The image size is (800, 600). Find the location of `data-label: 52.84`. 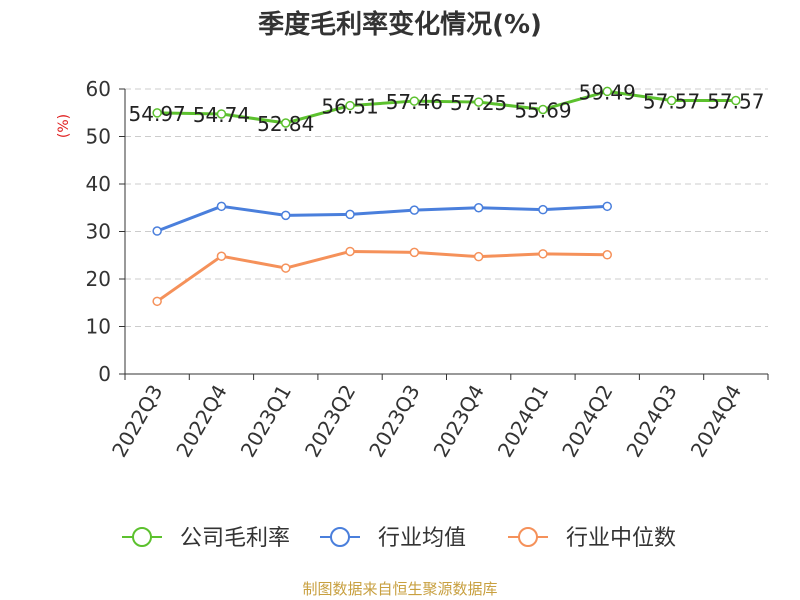

data-label: 52.84 is located at coordinates (285, 124).